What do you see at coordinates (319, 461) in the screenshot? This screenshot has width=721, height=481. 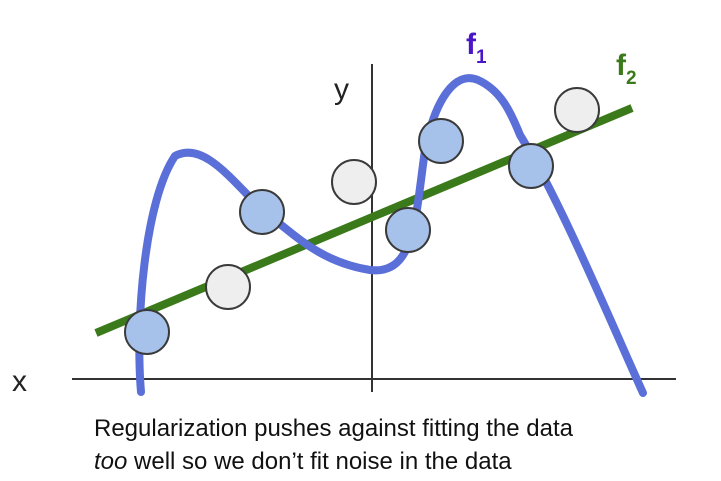 I see `caption-line-2-rest: well so we don’t fit noise in the data` at bounding box center [319, 461].